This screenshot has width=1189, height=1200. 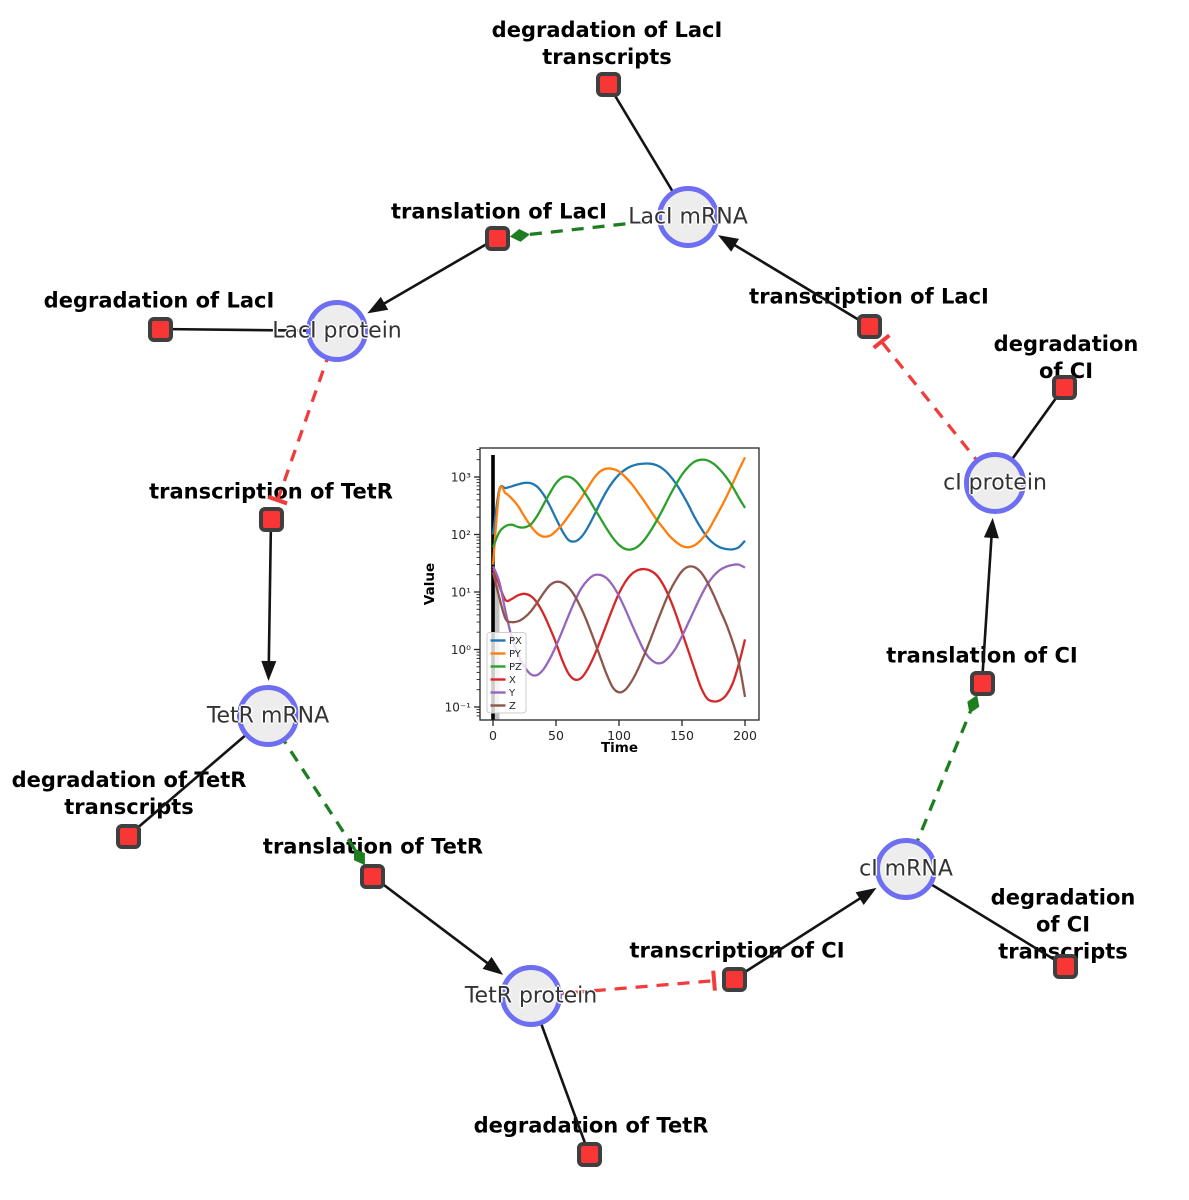 I want to click on reaction-node-deg-laci-transcripts, so click(x=608, y=84).